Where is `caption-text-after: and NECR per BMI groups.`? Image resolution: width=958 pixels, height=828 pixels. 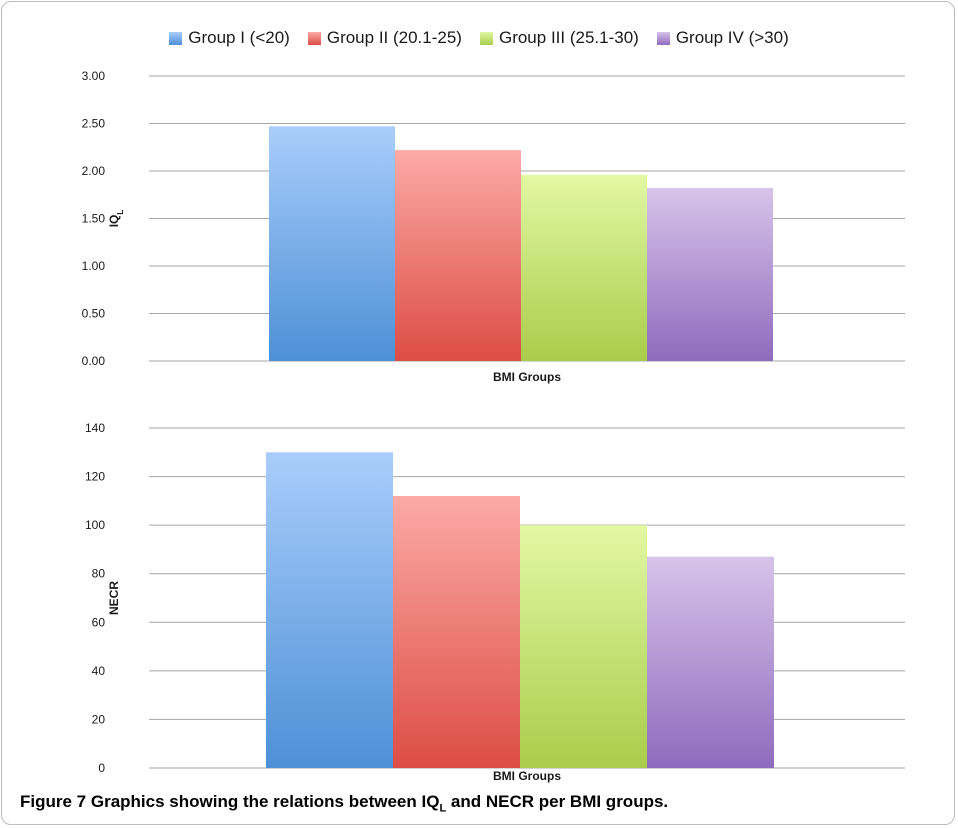
caption-text-after: and NECR per BMI groups. is located at coordinates (559, 801).